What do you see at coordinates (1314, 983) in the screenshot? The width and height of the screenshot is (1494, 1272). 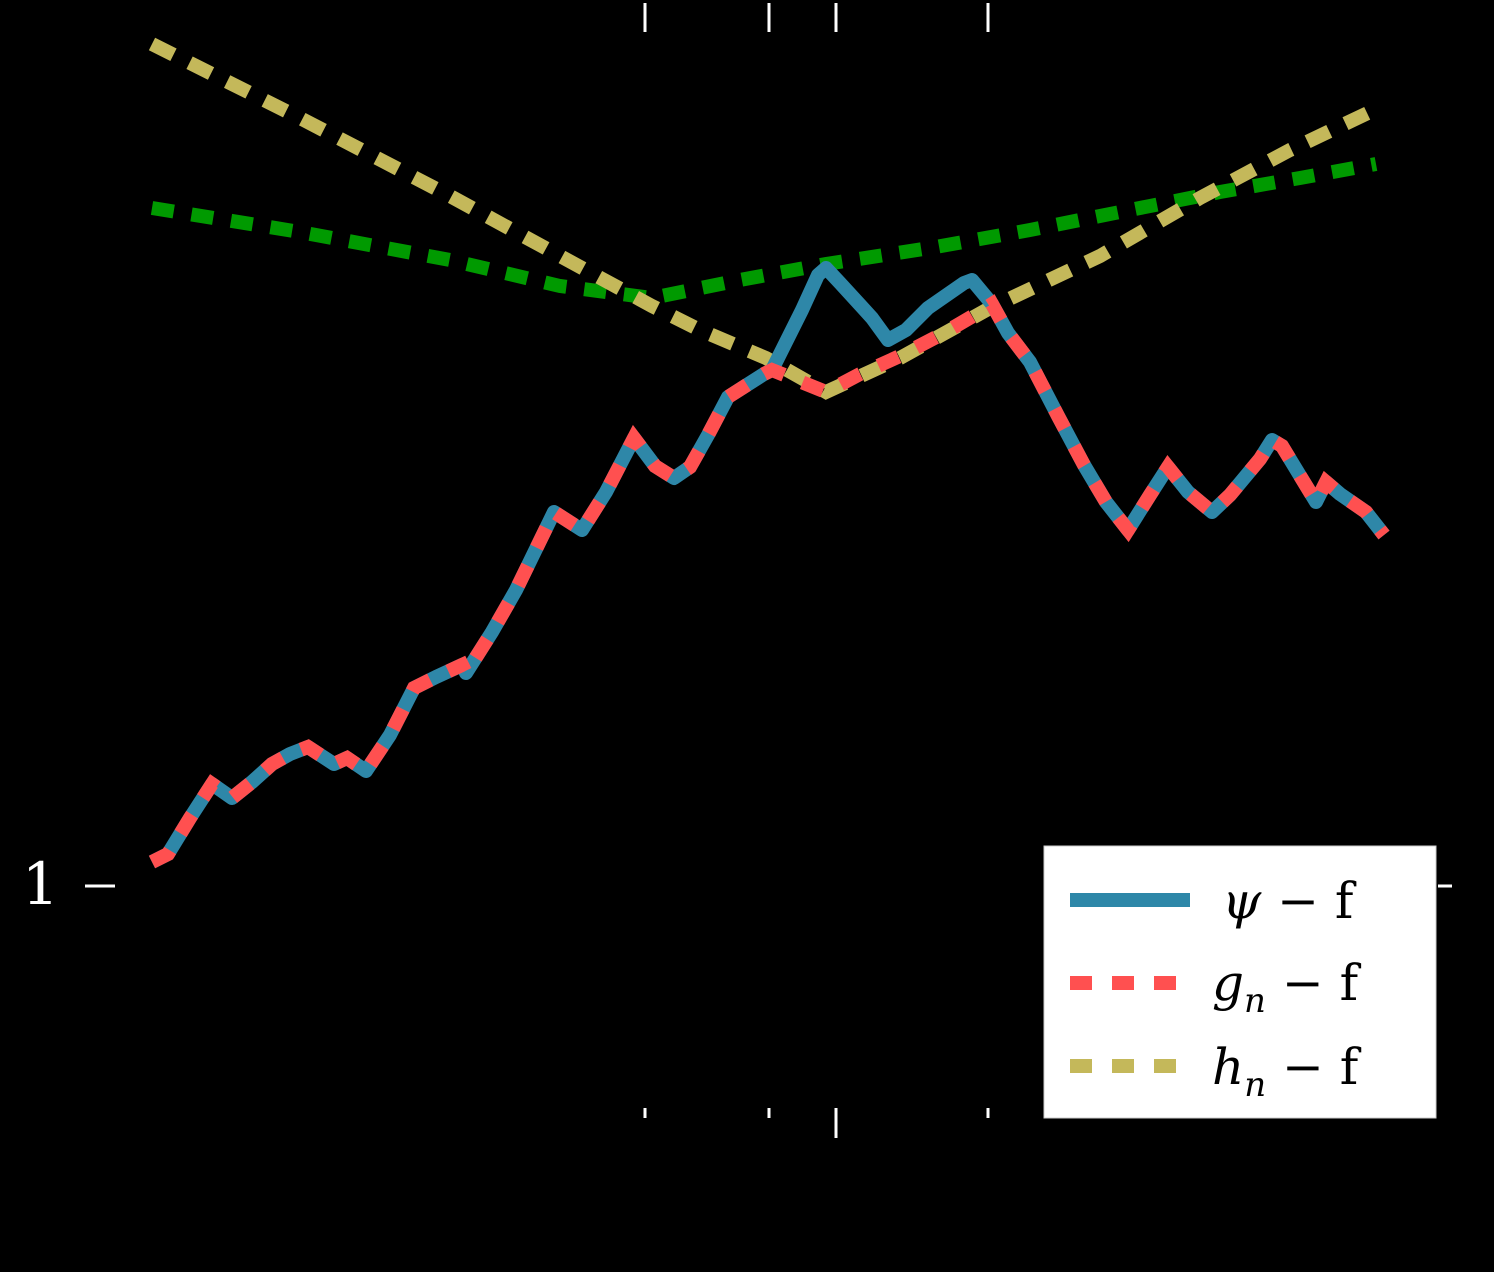 I see `legend-suffix-g: − f` at bounding box center [1314, 983].